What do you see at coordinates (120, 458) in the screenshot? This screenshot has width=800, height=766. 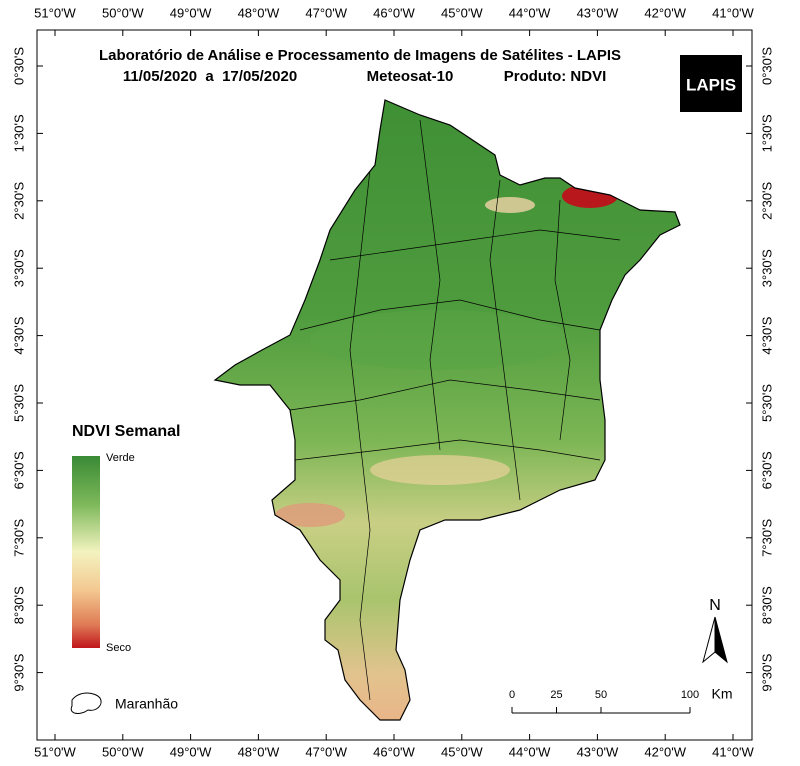 I see `legend-high: Verde` at bounding box center [120, 458].